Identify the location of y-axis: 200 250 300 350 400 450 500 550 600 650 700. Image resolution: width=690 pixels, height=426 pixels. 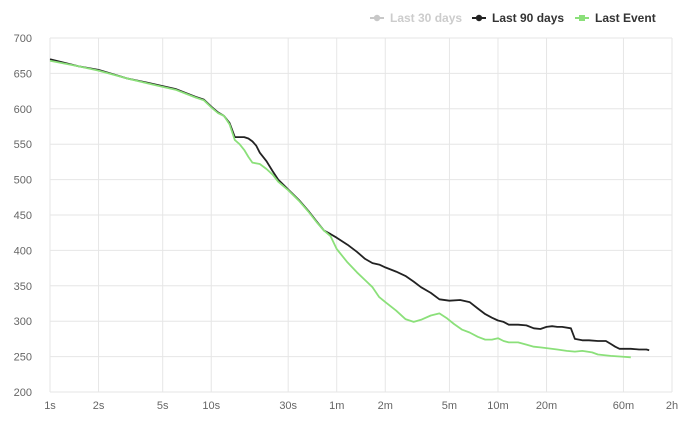
(23, 216).